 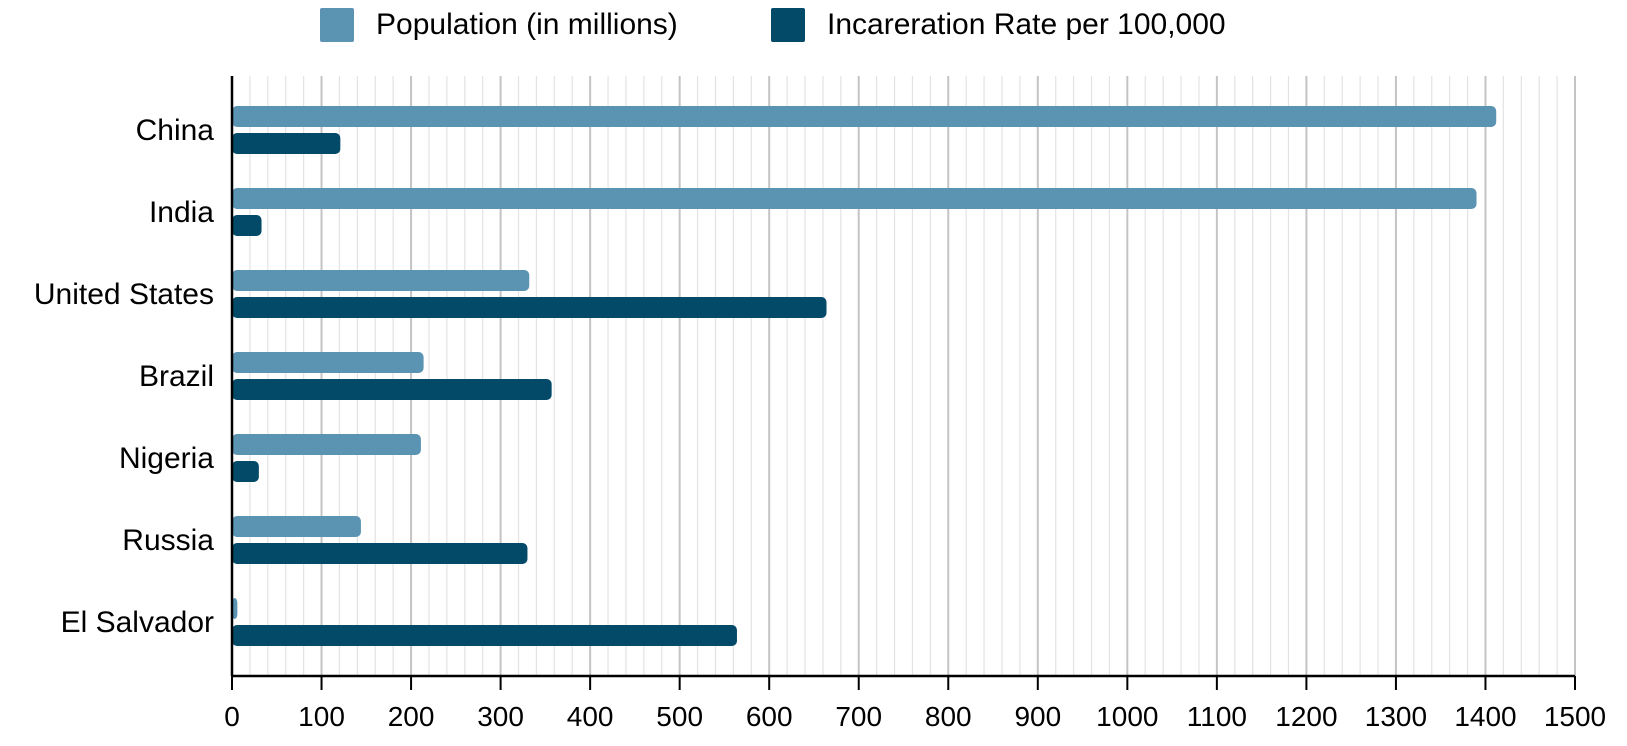 What do you see at coordinates (175, 130) in the screenshot?
I see `y-tick-label: China` at bounding box center [175, 130].